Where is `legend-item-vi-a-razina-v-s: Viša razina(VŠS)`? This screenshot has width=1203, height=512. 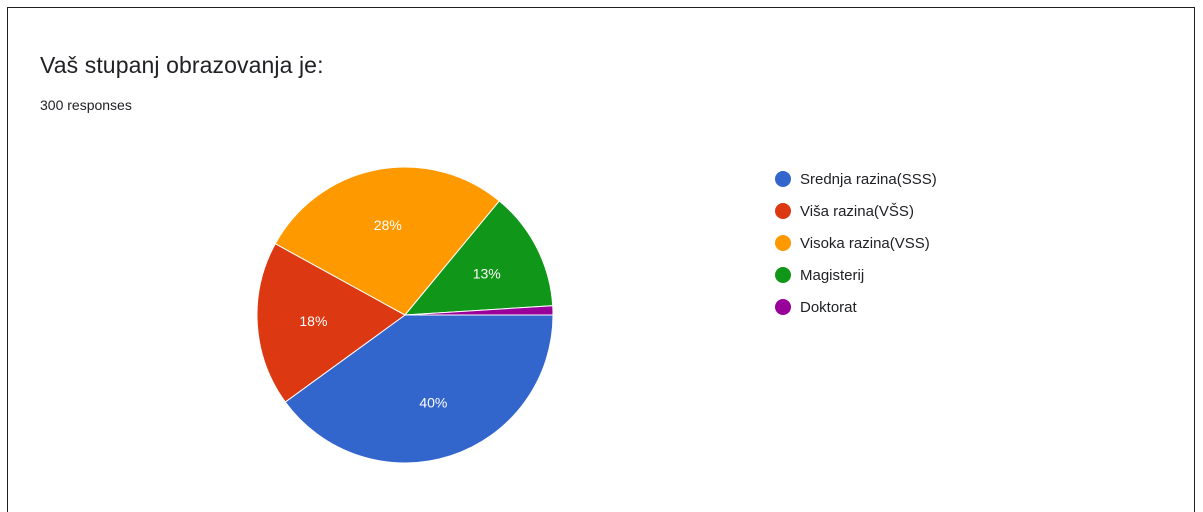
legend-item-vi-a-razina-v-s: Viša razina(VŠS) is located at coordinates (856, 211).